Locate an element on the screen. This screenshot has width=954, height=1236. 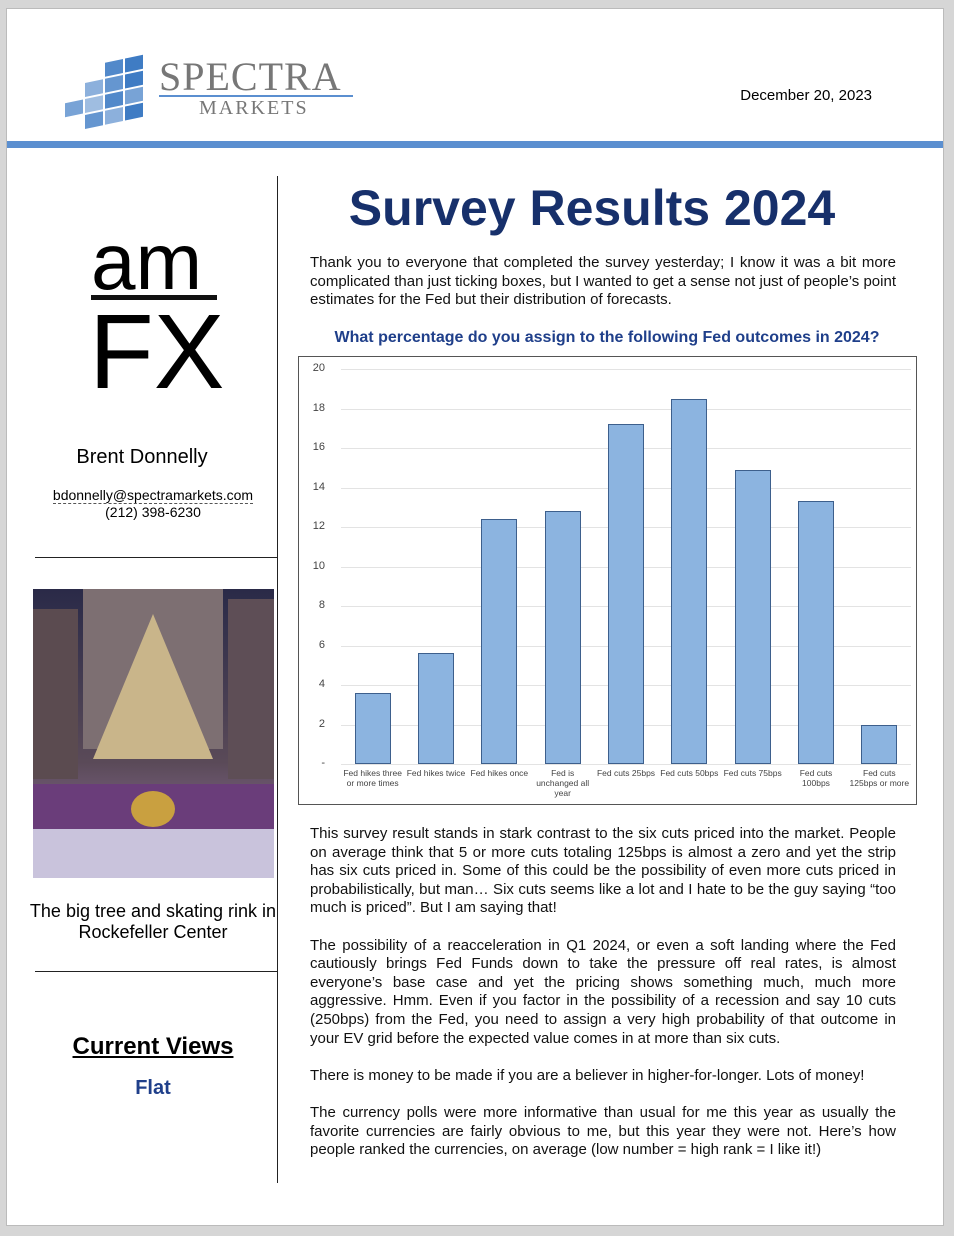
views-heading: Current Views is located at coordinates (153, 1046).